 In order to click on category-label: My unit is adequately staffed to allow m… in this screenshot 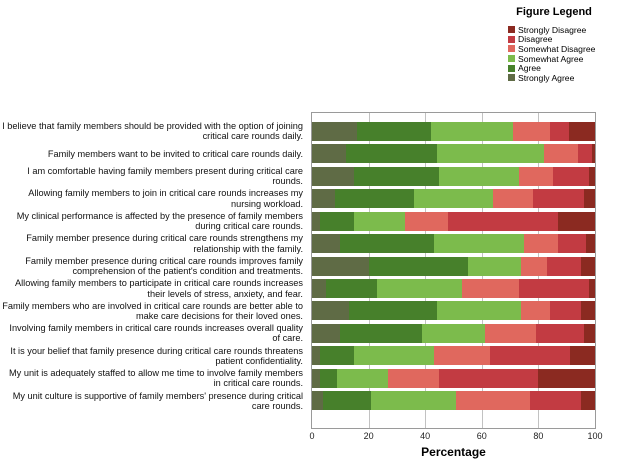, I will do `click(156, 378)`.